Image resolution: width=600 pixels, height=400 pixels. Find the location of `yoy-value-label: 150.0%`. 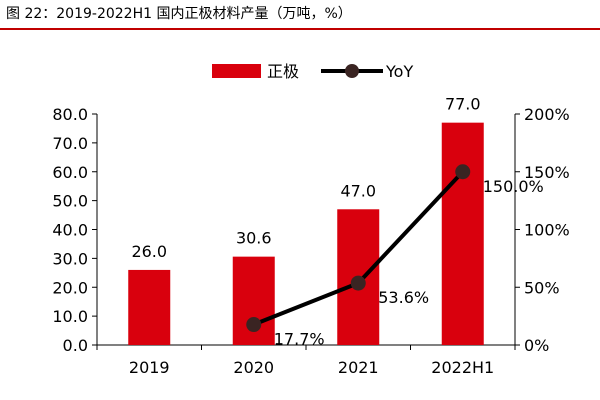

yoy-value-label: 150.0% is located at coordinates (513, 186).